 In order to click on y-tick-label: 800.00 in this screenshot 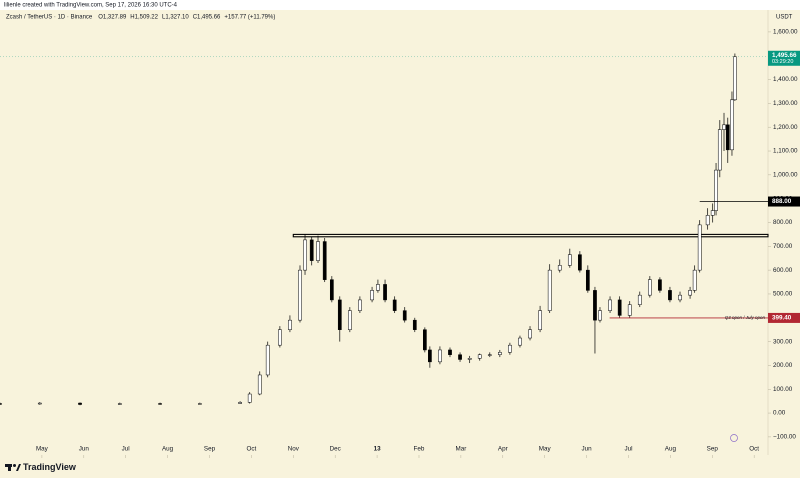, I will do `click(783, 222)`.